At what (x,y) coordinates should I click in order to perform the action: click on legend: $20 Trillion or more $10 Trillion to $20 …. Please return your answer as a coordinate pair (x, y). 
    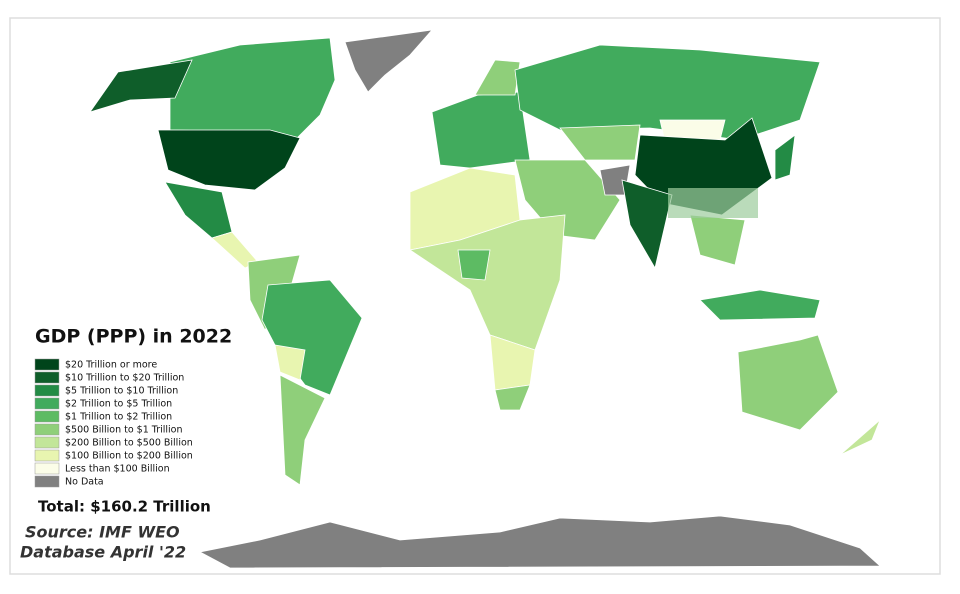
    Looking at the image, I should click on (113, 423).